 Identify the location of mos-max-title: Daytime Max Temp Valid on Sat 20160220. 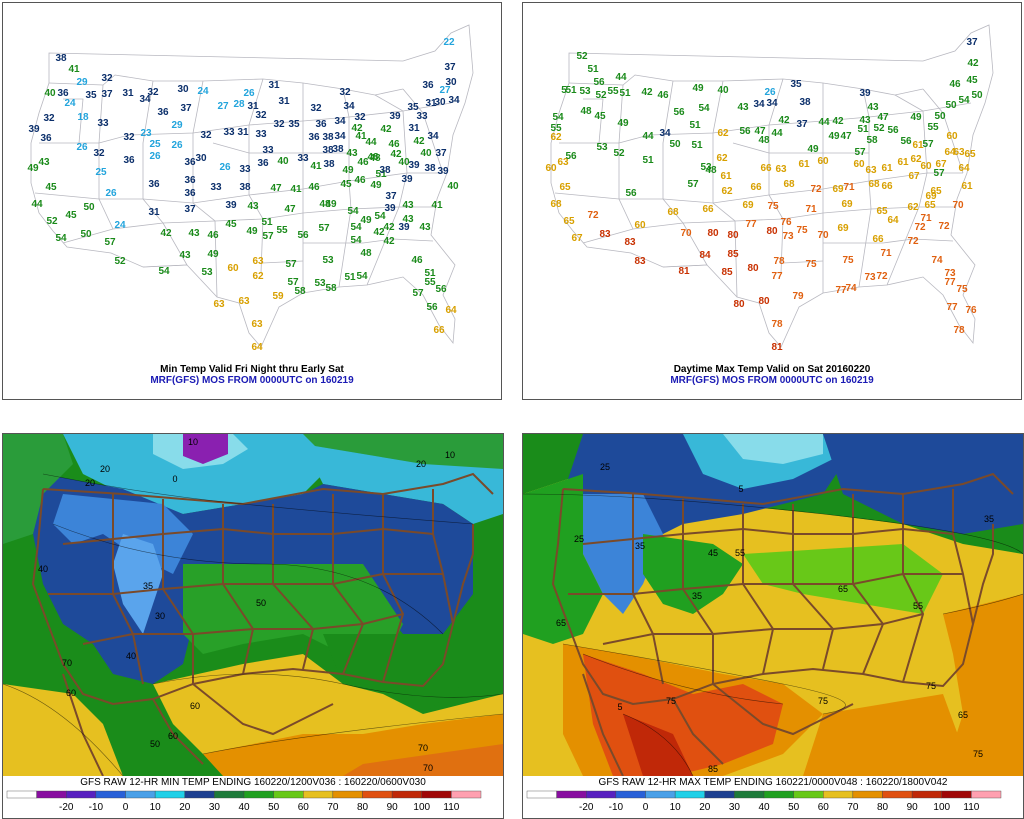
(772, 369).